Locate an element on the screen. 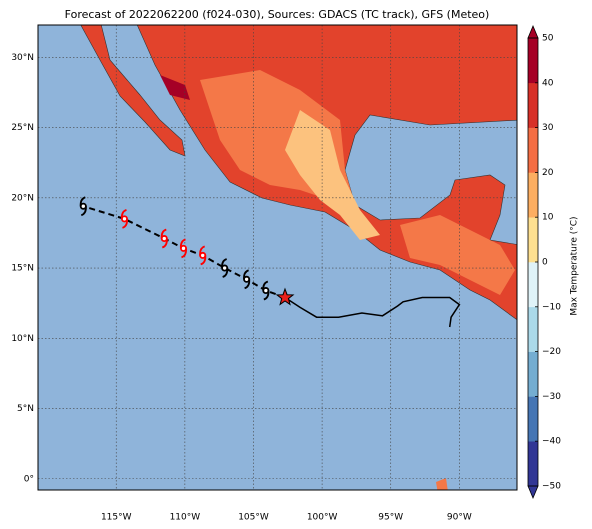  highland is located at coordinates (332, 175).